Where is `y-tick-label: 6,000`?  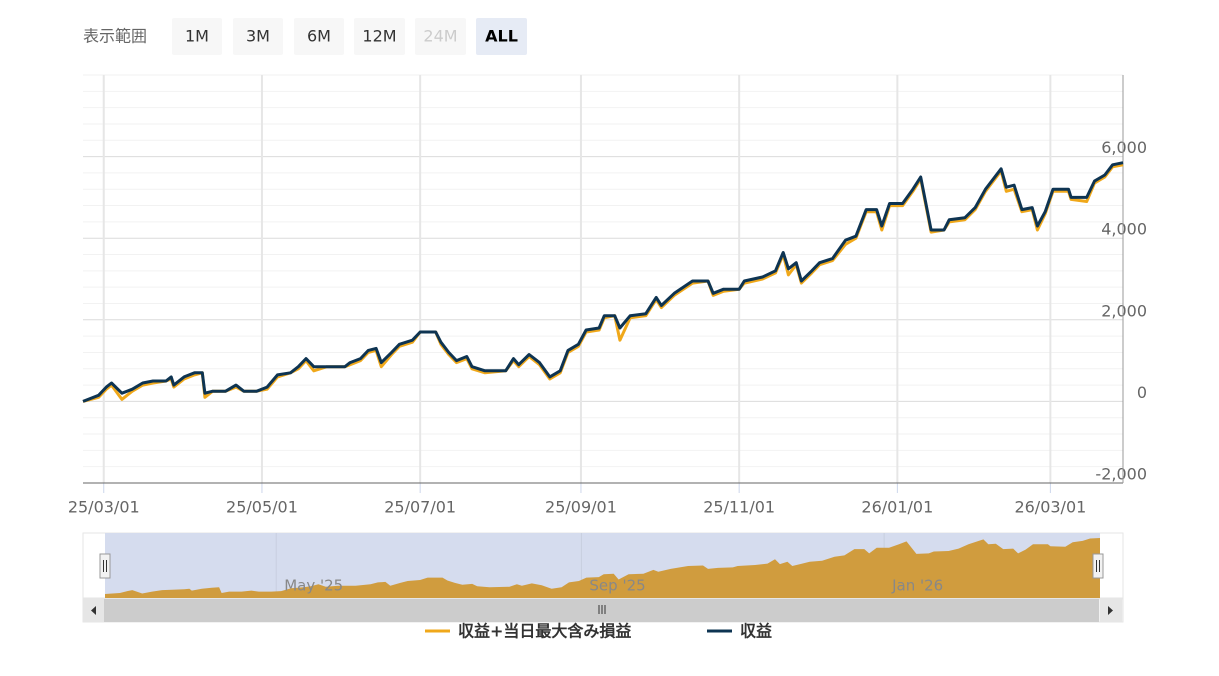
y-tick-label: 6,000 is located at coordinates (1124, 147).